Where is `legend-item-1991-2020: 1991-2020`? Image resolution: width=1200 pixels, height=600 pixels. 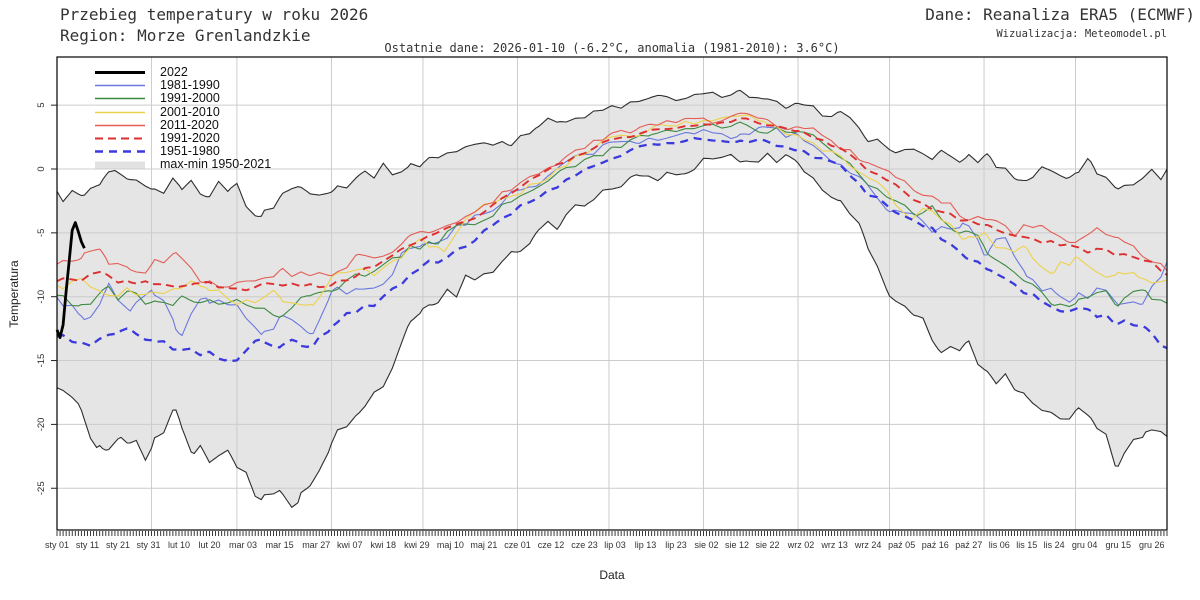
legend-item-1991-2020: 1991-2020 is located at coordinates (182, 138).